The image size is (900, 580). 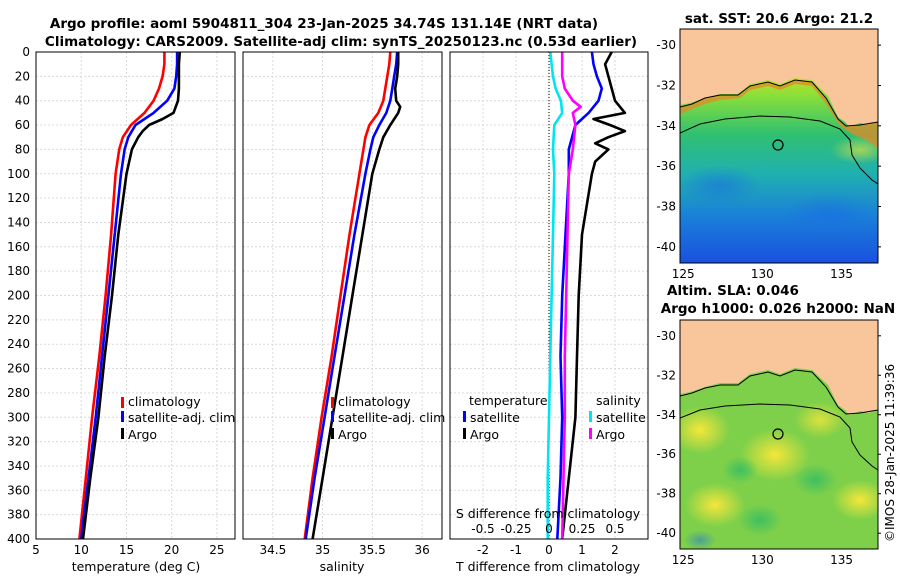 What do you see at coordinates (372, 550) in the screenshot?
I see `x-tick-label: 35.5` at bounding box center [372, 550].